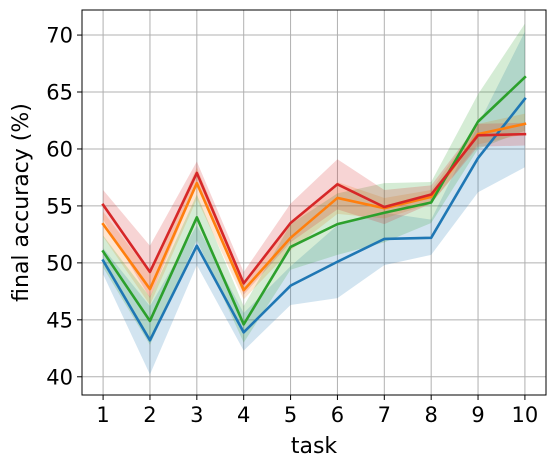  What do you see at coordinates (59, 263) in the screenshot?
I see `y-tick-label: 50` at bounding box center [59, 263].